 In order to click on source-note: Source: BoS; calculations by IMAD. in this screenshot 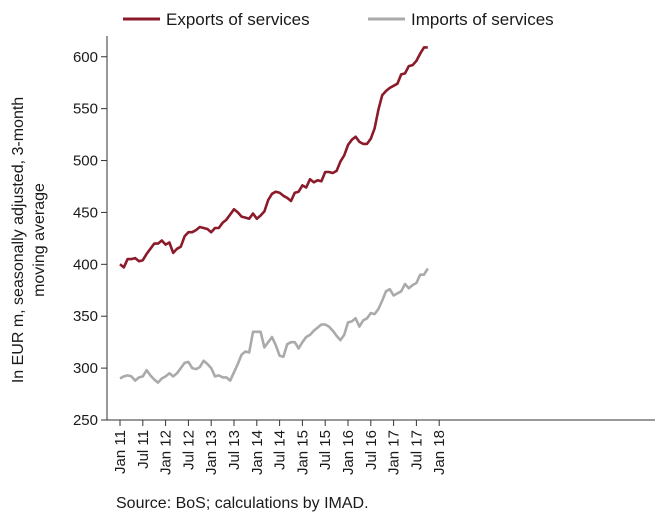, I will do `click(242, 503)`.